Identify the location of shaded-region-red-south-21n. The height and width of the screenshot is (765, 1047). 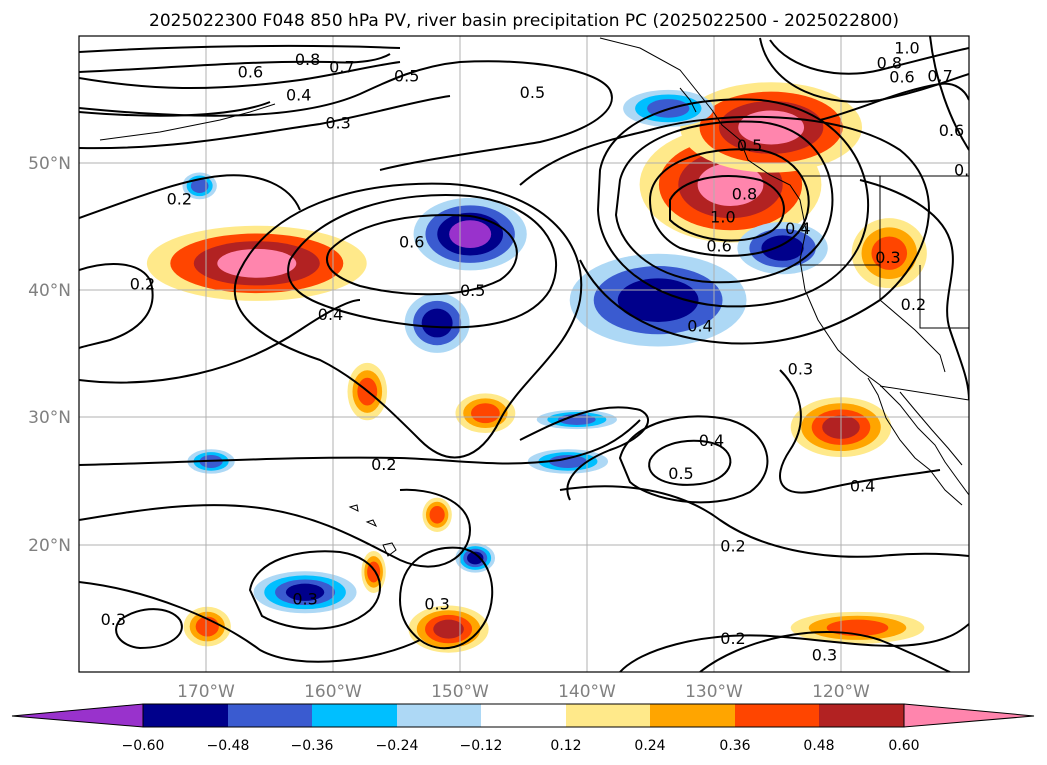
(437, 514).